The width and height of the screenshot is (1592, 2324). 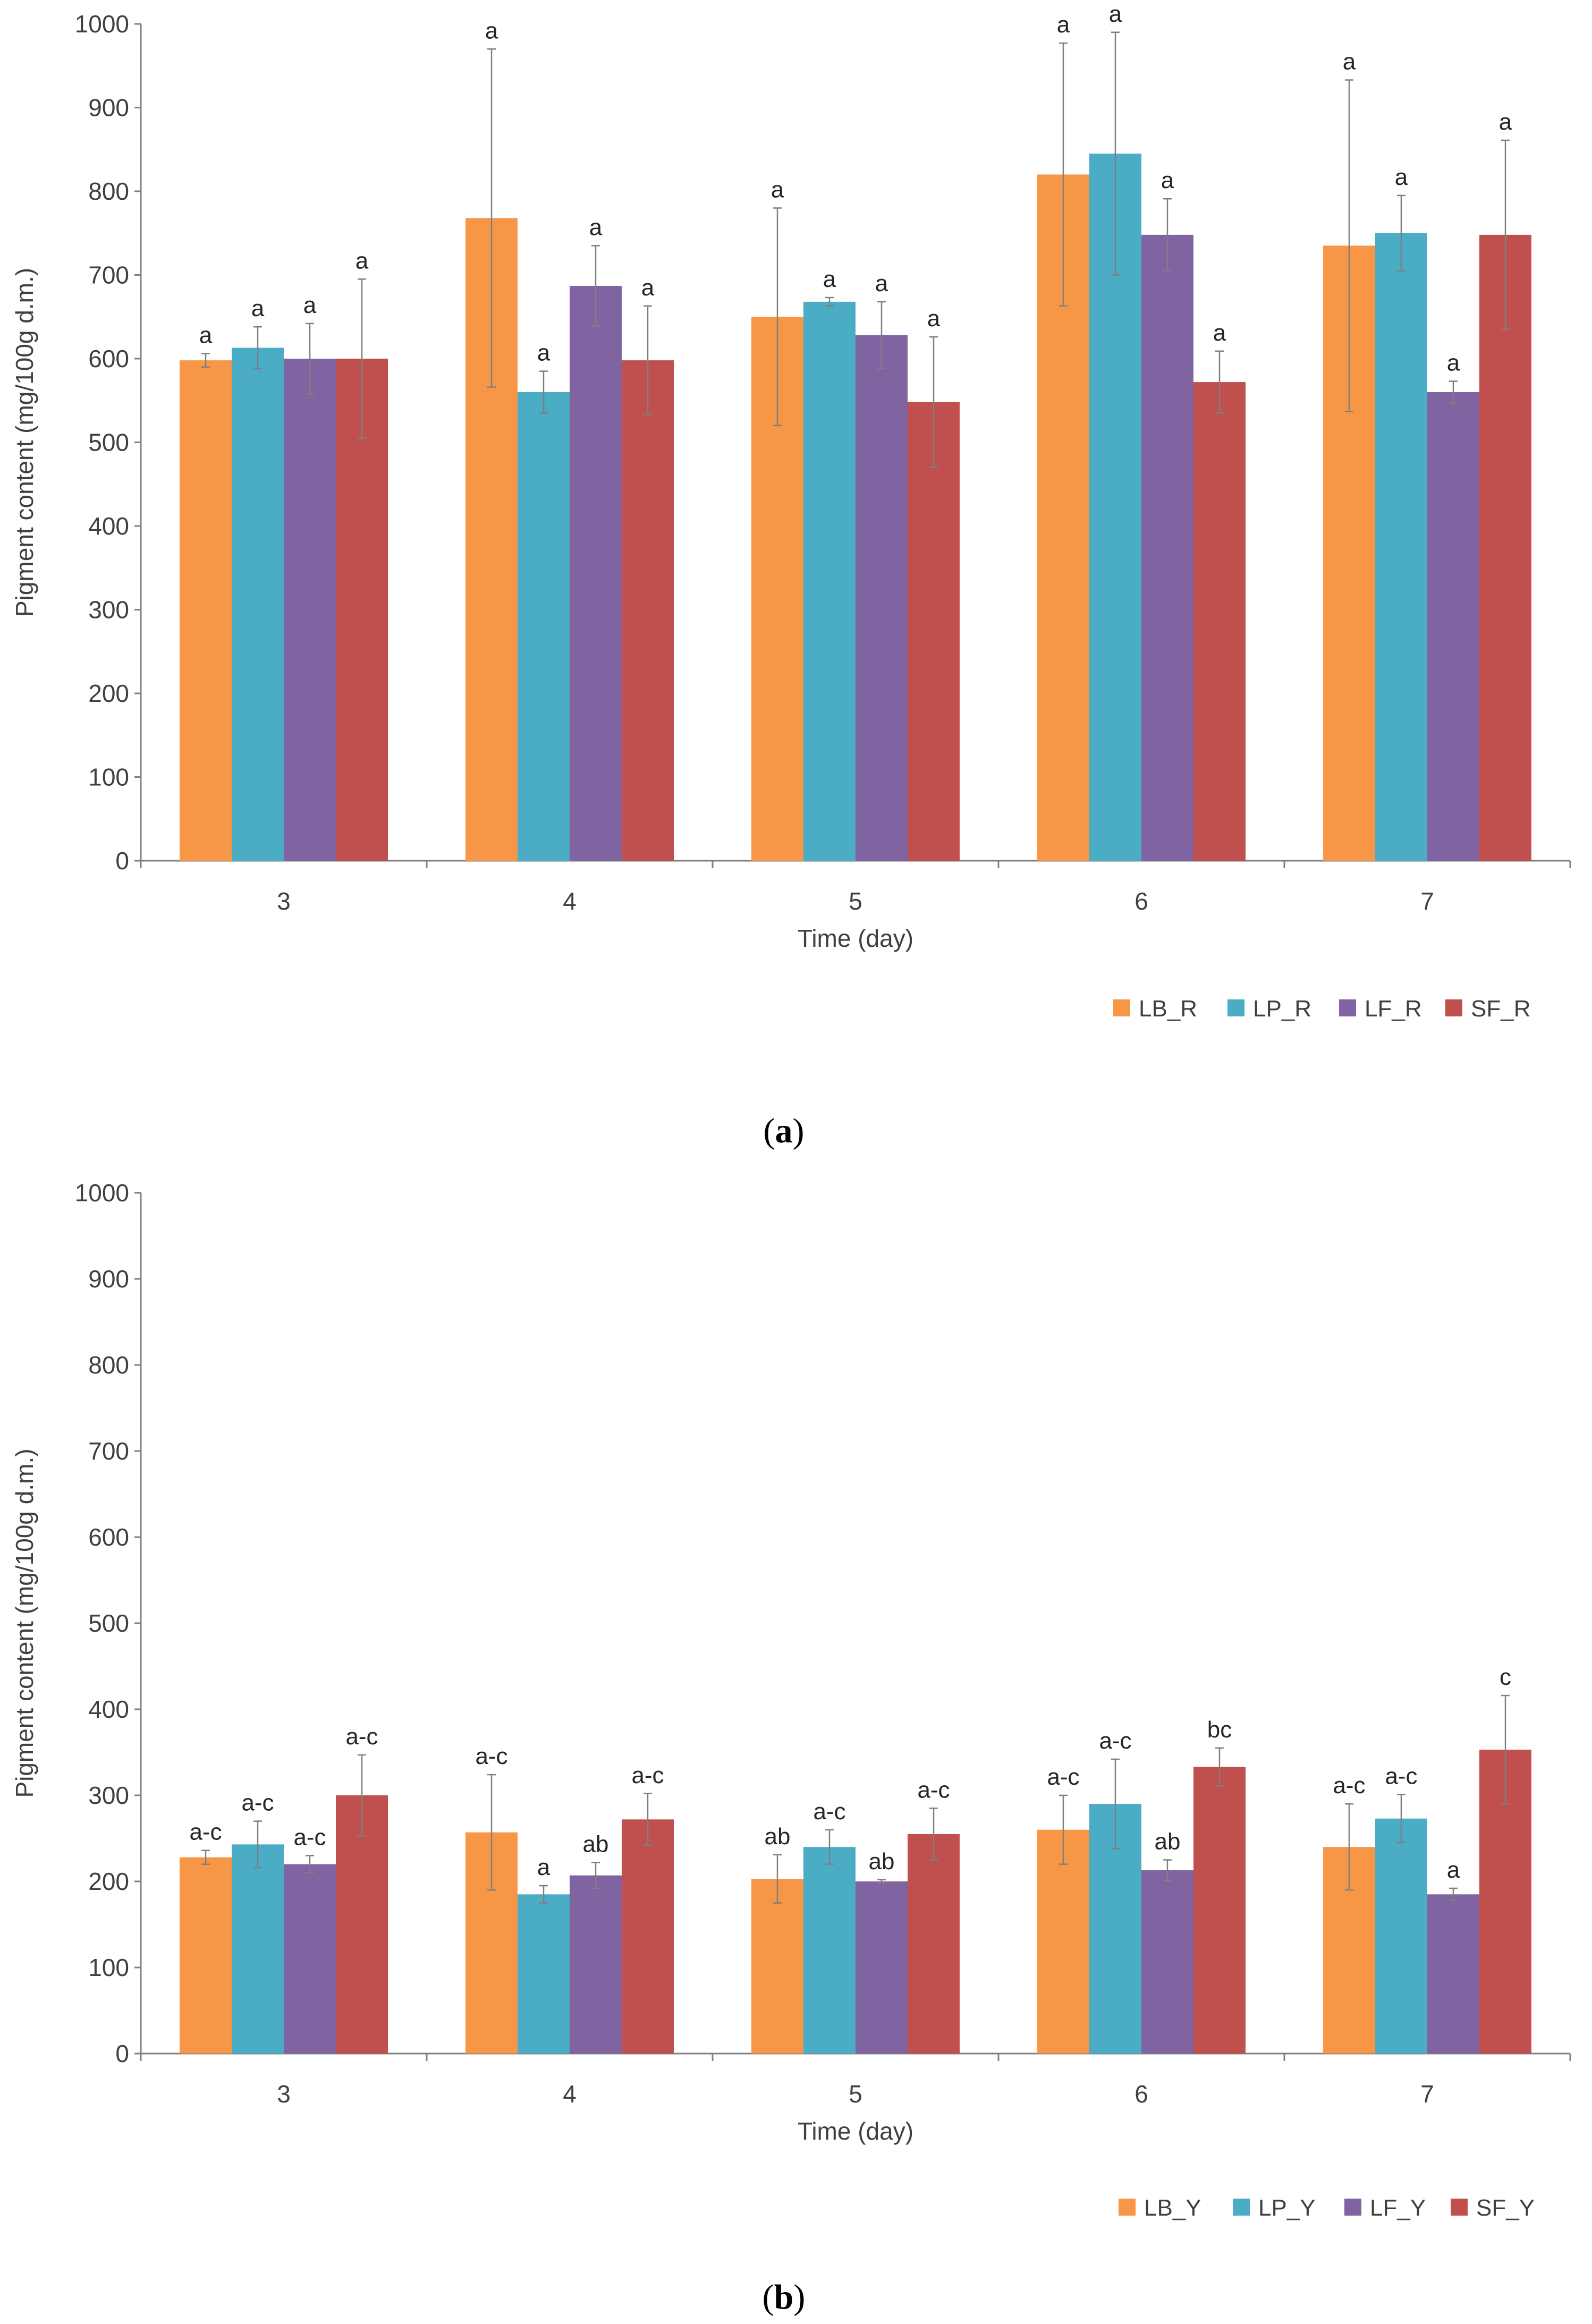 I want to click on legend-label-lp_r: LP_R, so click(x=1282, y=1009).